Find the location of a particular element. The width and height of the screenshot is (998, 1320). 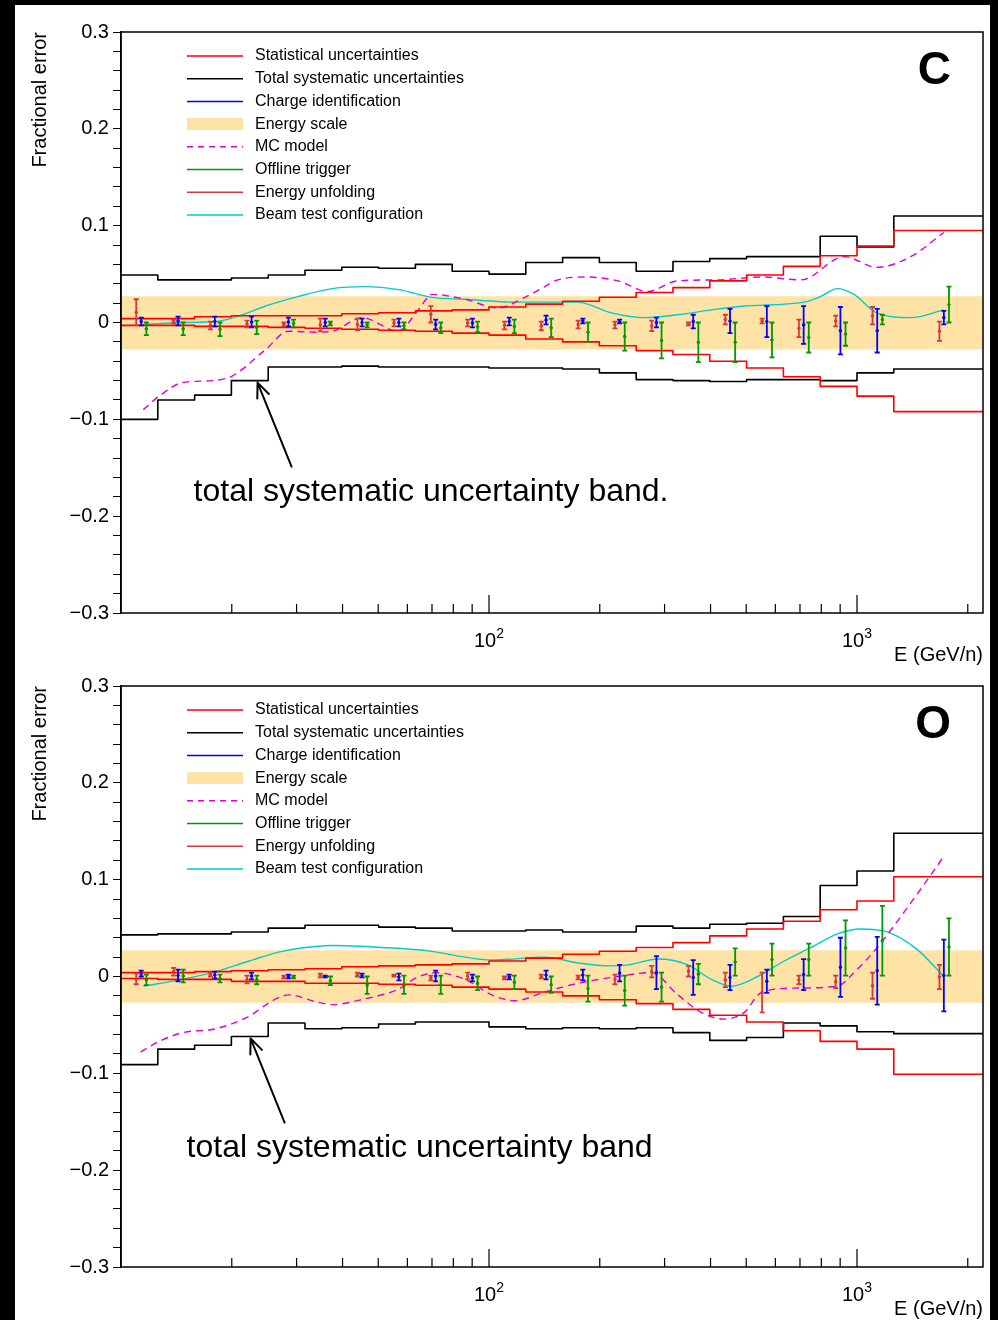

chart-title: C is located at coordinates (934, 68).